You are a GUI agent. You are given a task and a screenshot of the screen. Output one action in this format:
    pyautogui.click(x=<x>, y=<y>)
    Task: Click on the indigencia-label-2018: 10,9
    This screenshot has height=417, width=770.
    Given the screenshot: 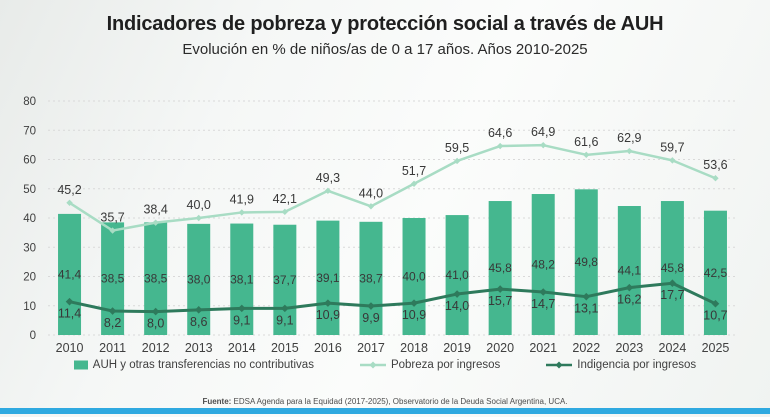 What is the action you would take?
    pyautogui.click(x=414, y=315)
    